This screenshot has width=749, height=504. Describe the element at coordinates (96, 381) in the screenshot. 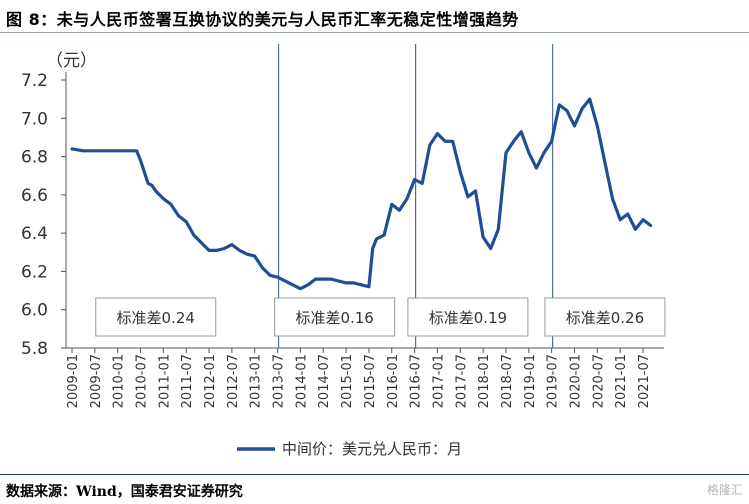

I see `x-tick-label: 2009-07` at that location.